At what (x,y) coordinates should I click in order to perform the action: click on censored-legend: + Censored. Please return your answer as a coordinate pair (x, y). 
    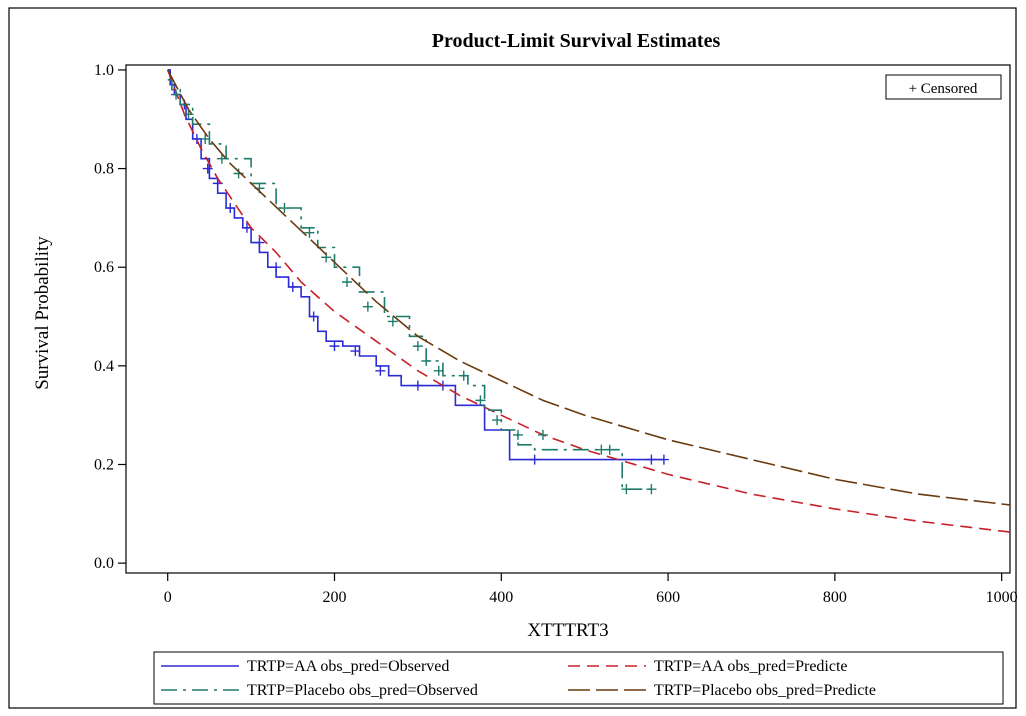
    Looking at the image, I should click on (943, 87).